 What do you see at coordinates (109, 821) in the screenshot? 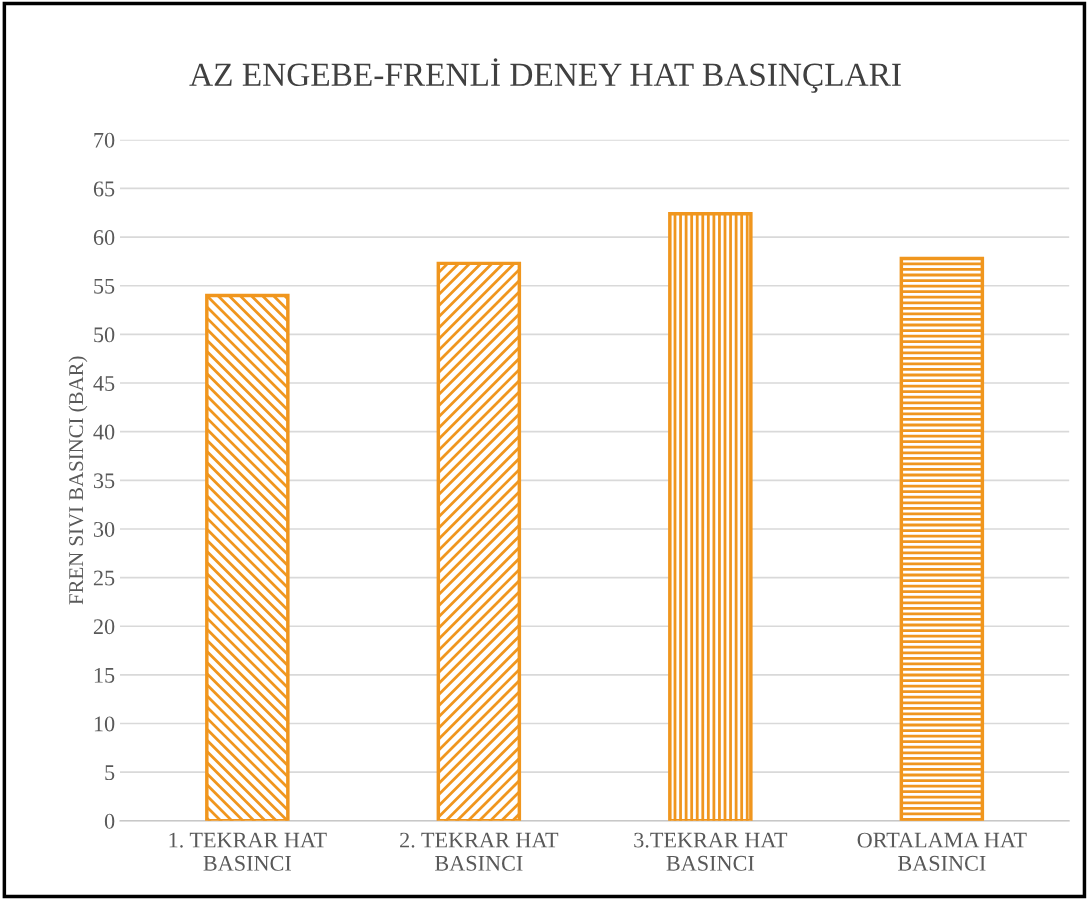
I see `y-tick-label: 0` at bounding box center [109, 821].